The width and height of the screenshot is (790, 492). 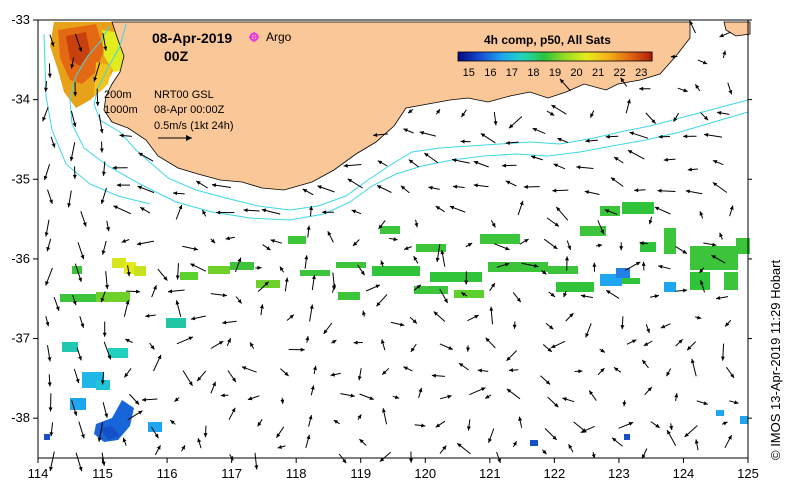 I want to click on map-time: 00Z, so click(x=176, y=56).